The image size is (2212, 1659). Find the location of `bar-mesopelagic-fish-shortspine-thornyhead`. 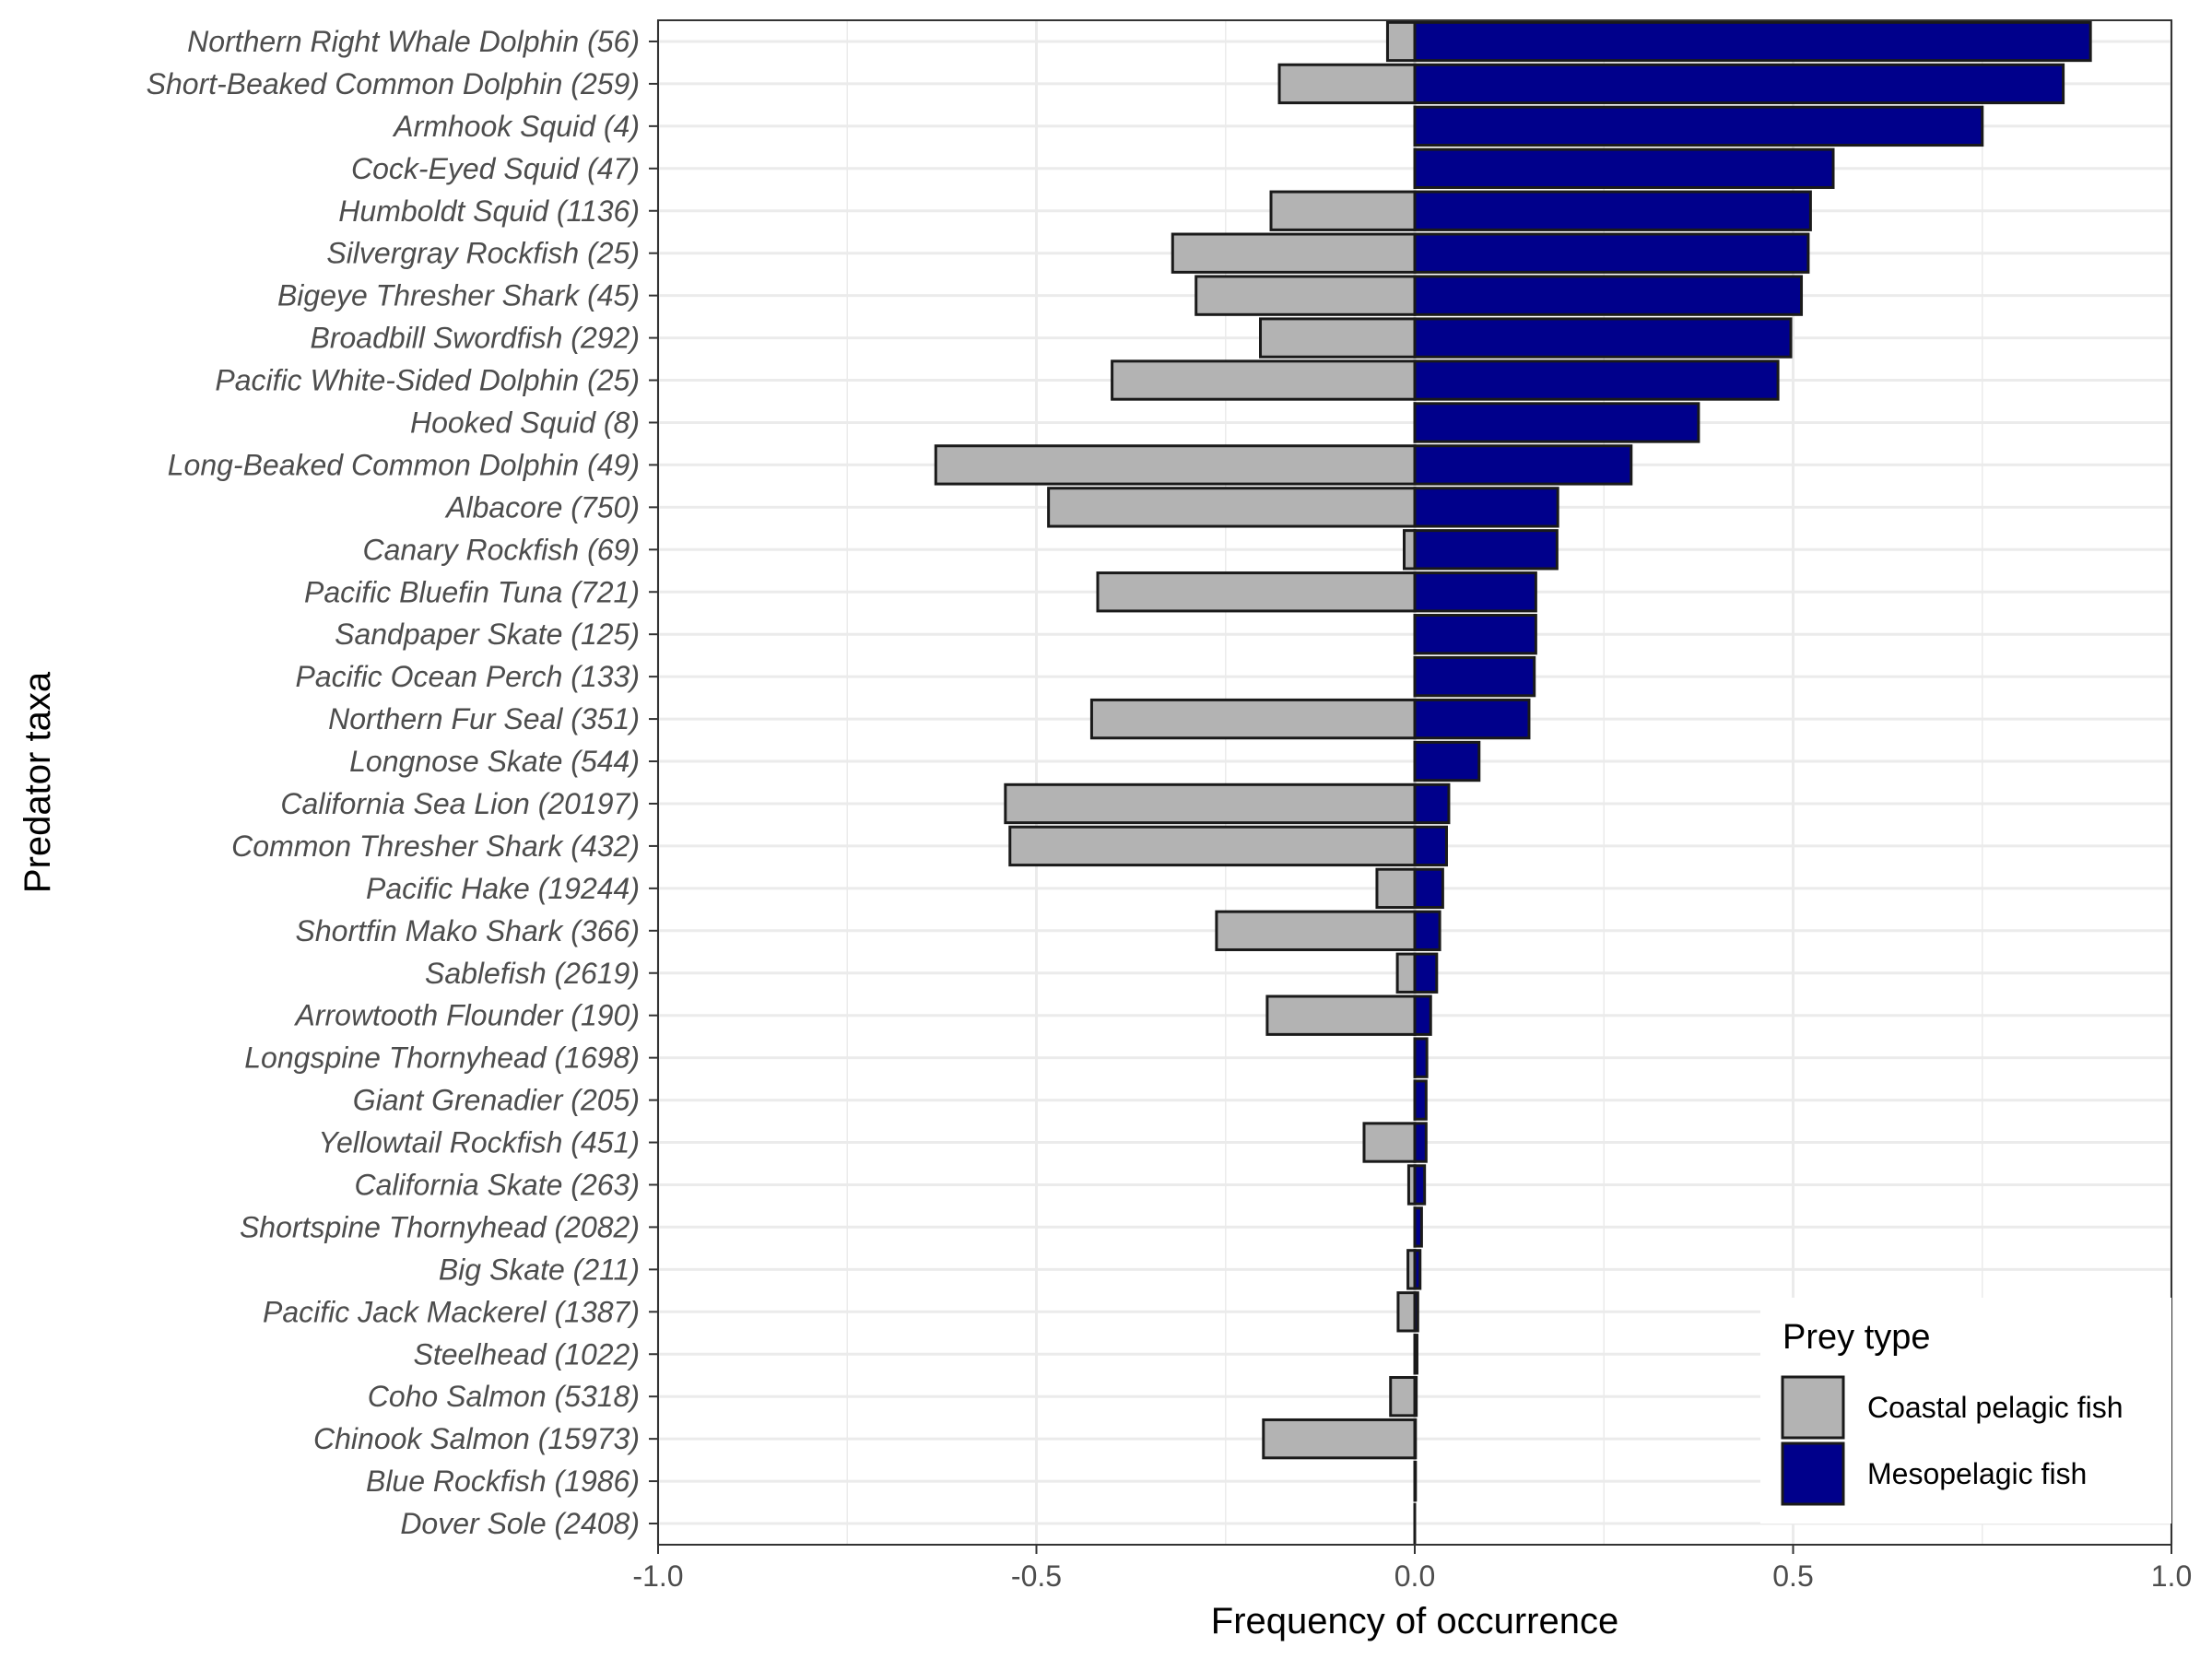

bar-mesopelagic-fish-shortspine-thornyhead is located at coordinates (1418, 1227).